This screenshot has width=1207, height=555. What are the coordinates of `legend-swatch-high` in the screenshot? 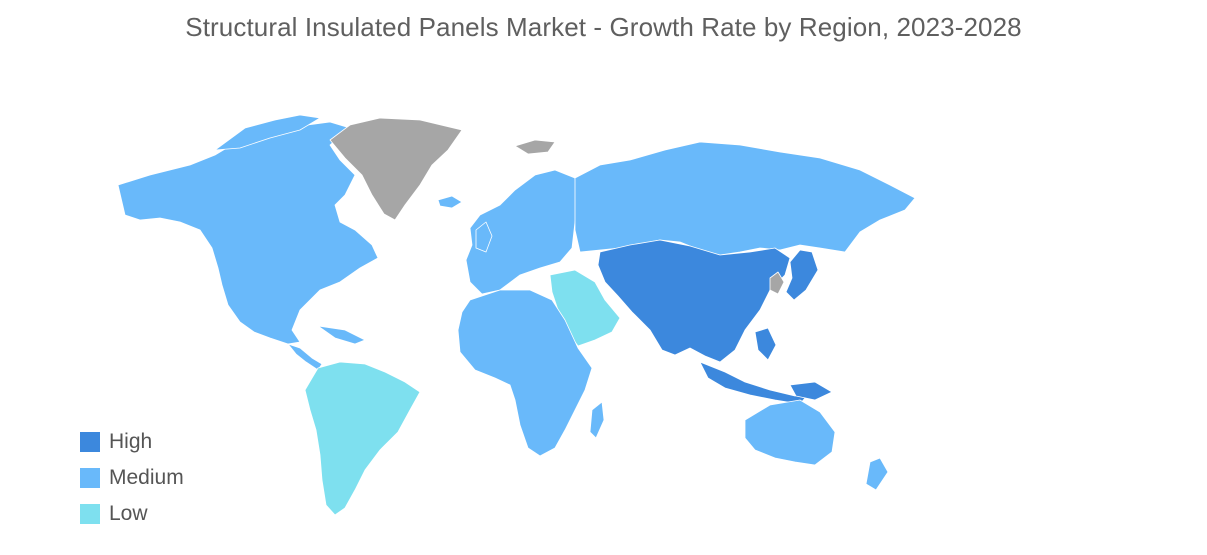 It's located at (90, 442).